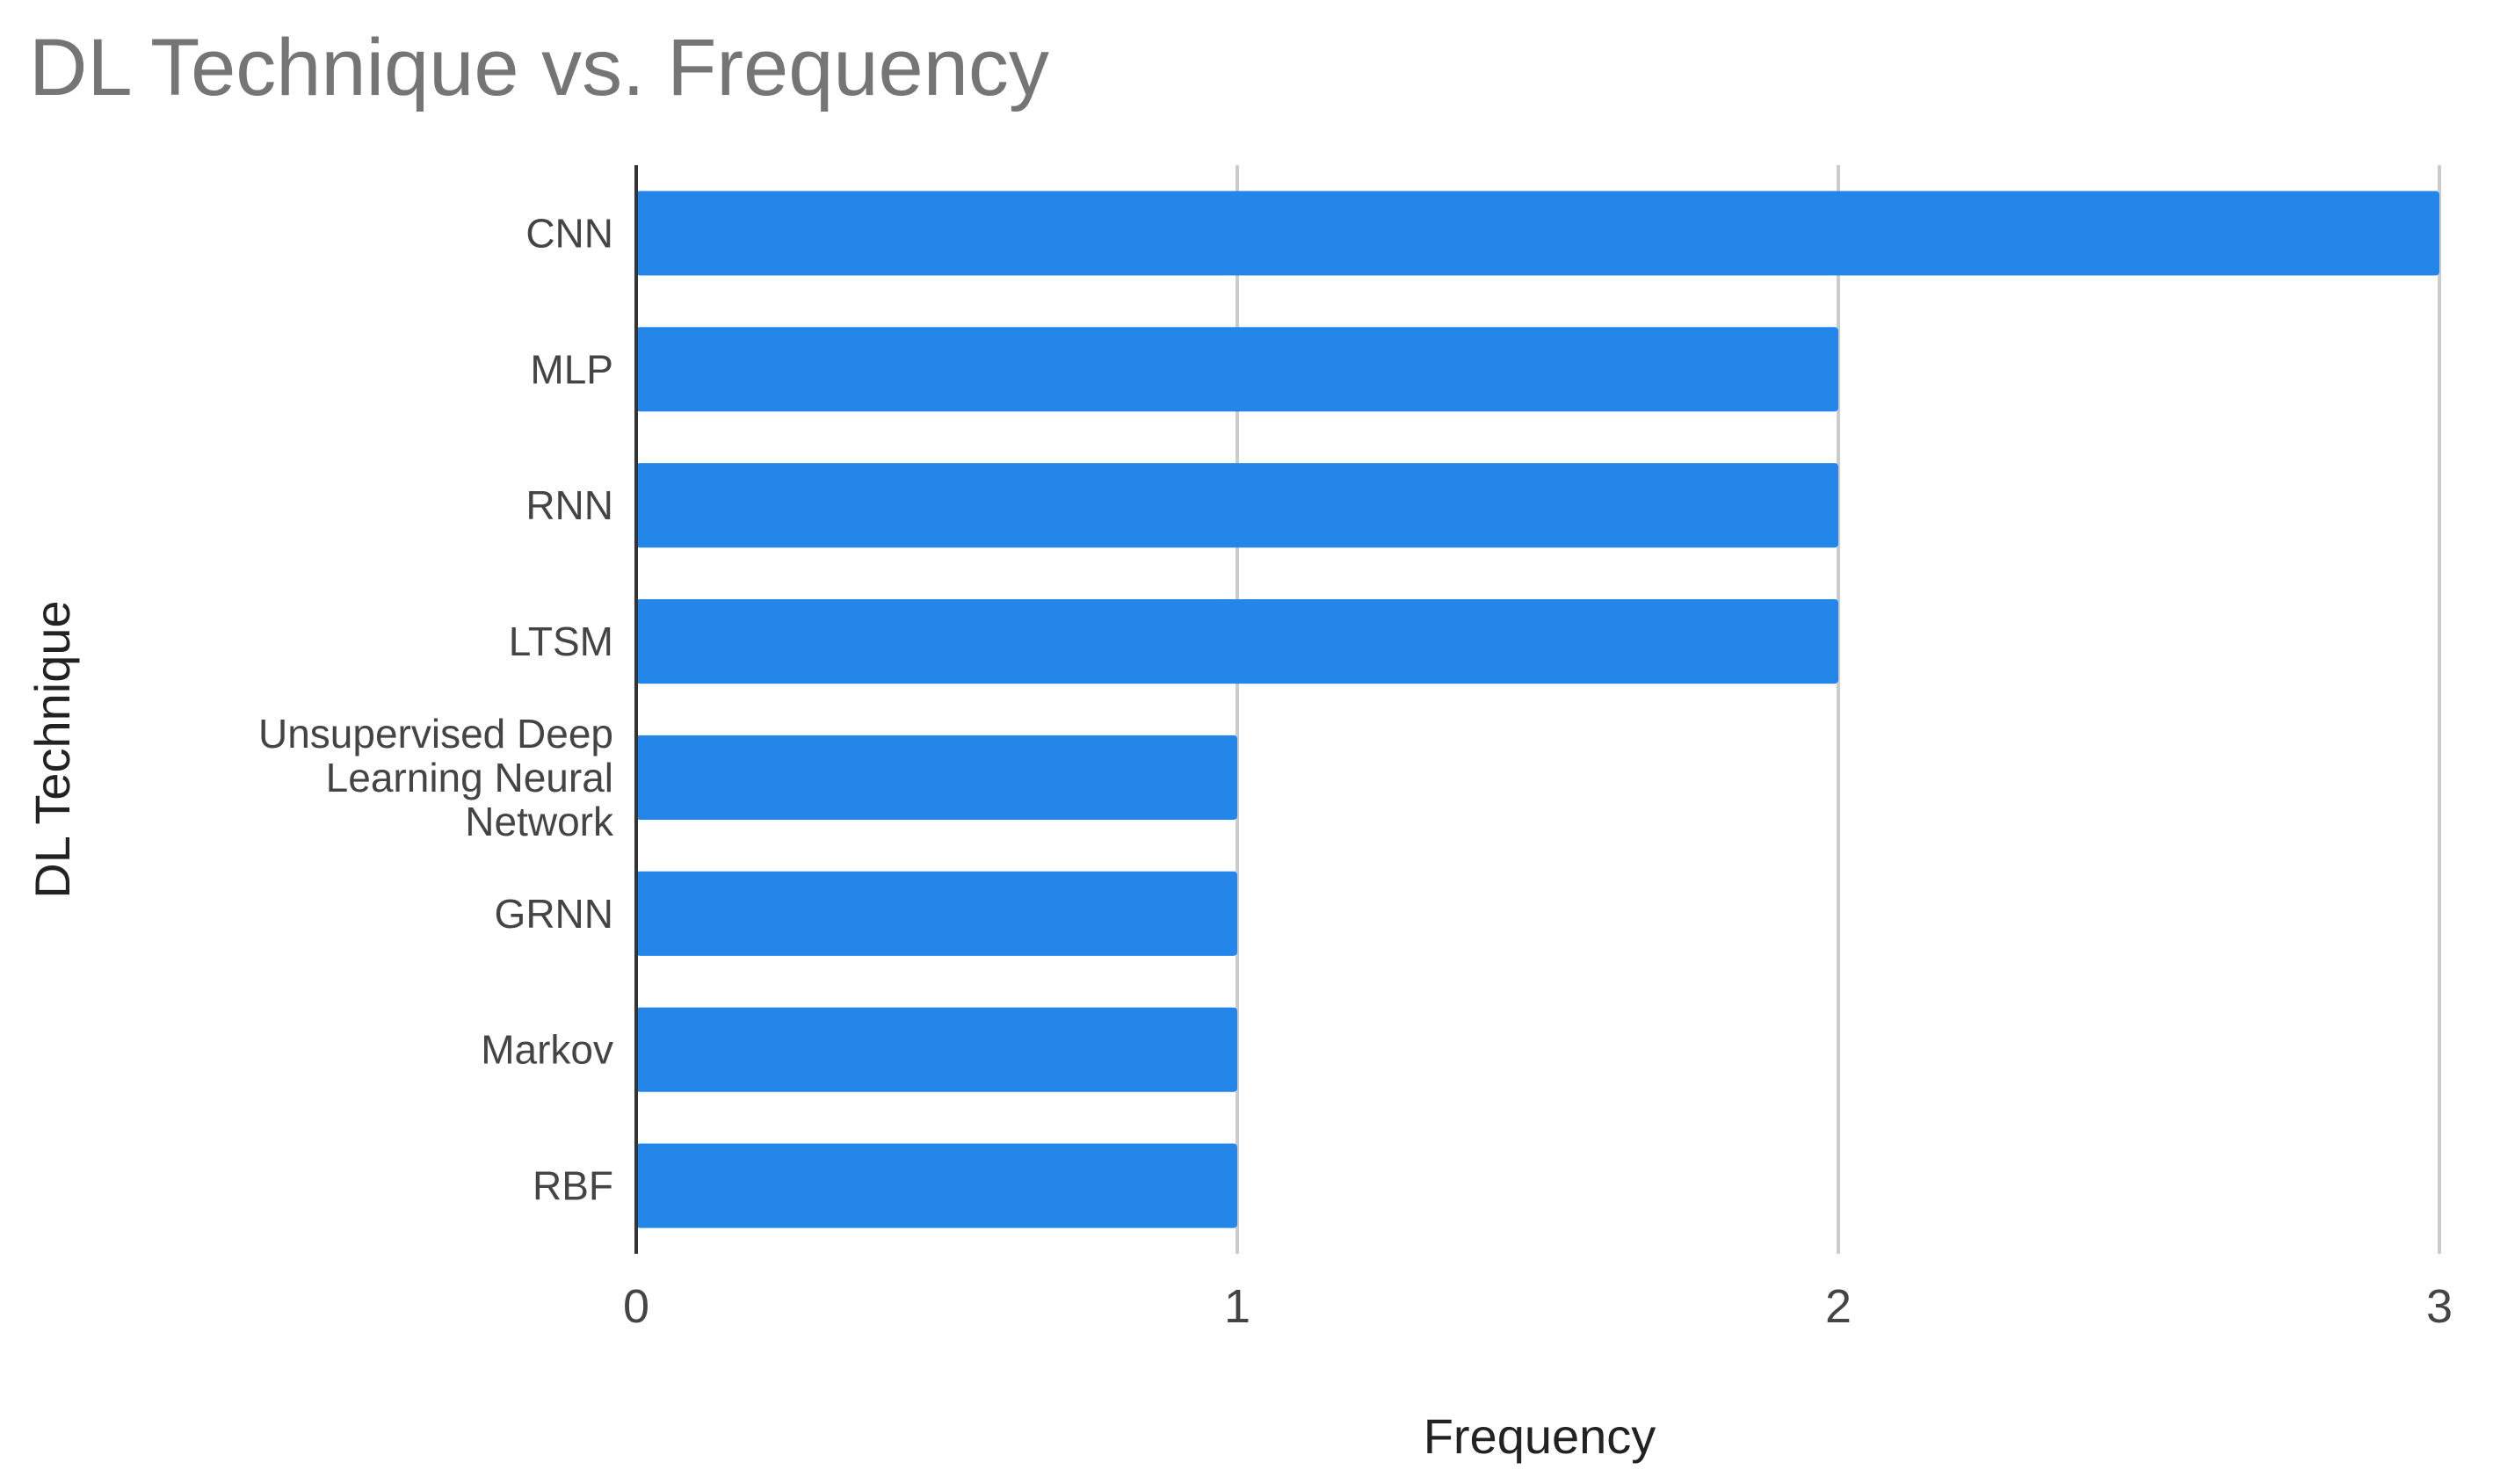 The width and height of the screenshot is (2493, 1484). I want to click on category-label-3: RNN, so click(569, 505).